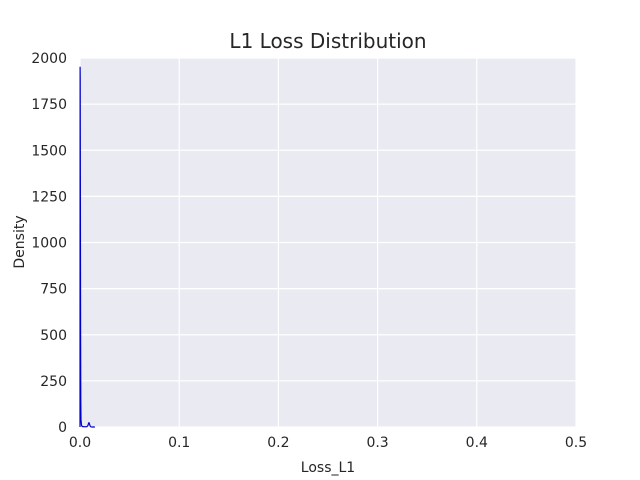  I want to click on y-tick-label: 1750, so click(49, 105).